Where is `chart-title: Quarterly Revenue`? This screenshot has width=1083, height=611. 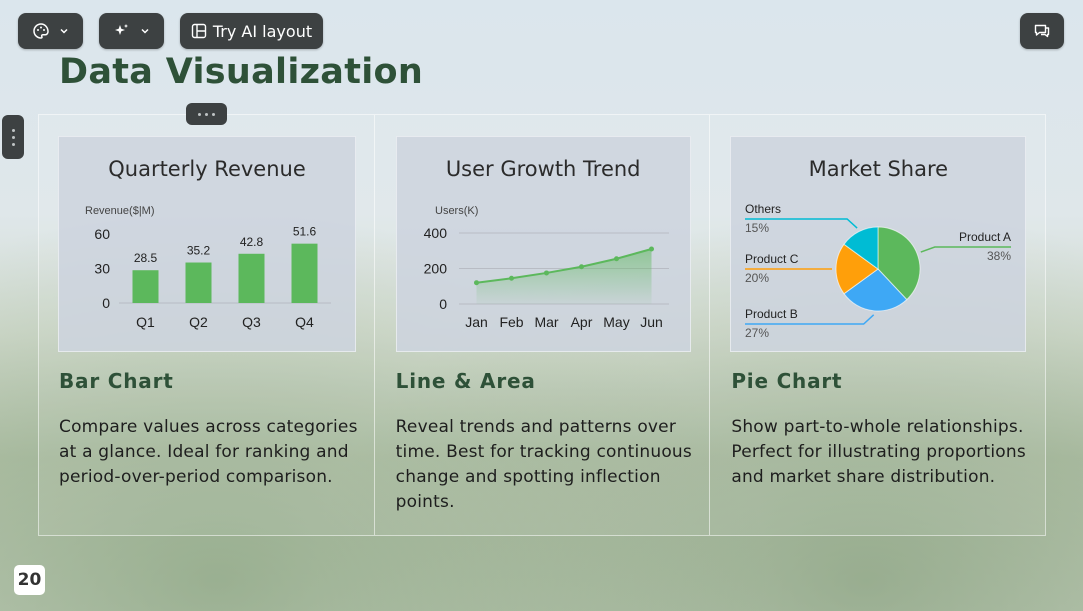
chart-title: Quarterly Revenue is located at coordinates (207, 169).